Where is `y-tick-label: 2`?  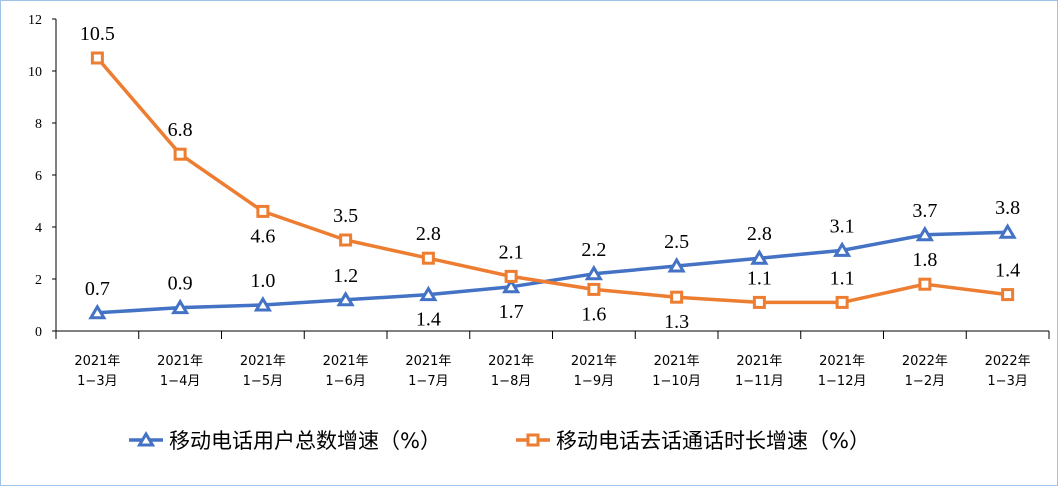 y-tick-label: 2 is located at coordinates (38, 280).